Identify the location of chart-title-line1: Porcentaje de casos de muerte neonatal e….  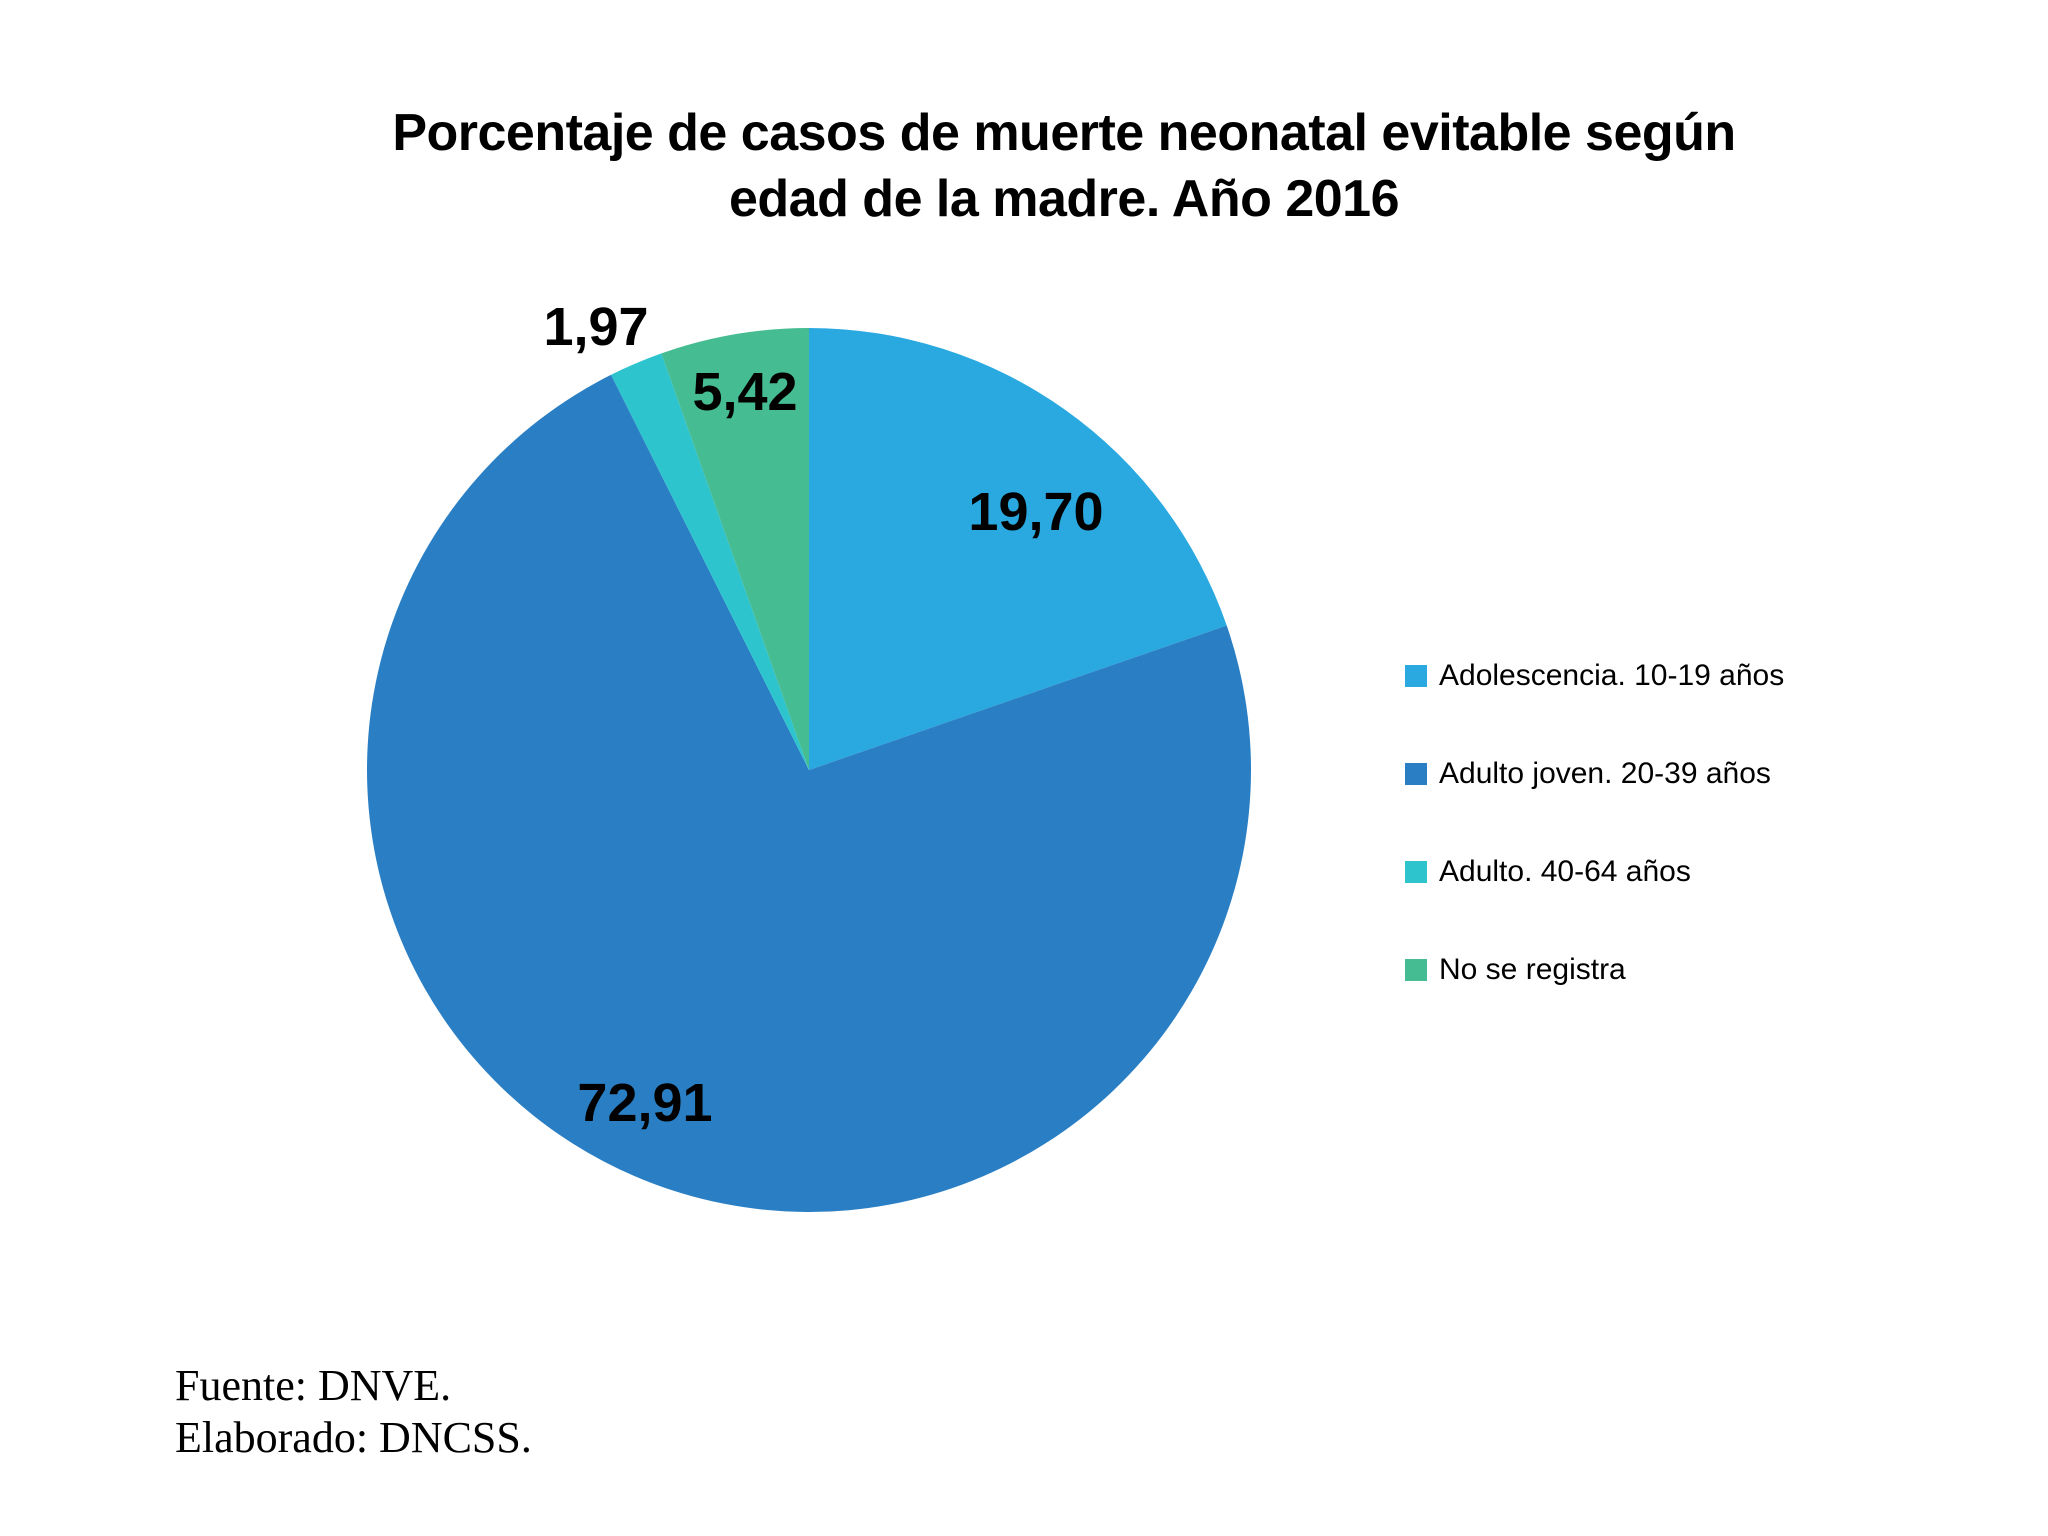
(1064, 133).